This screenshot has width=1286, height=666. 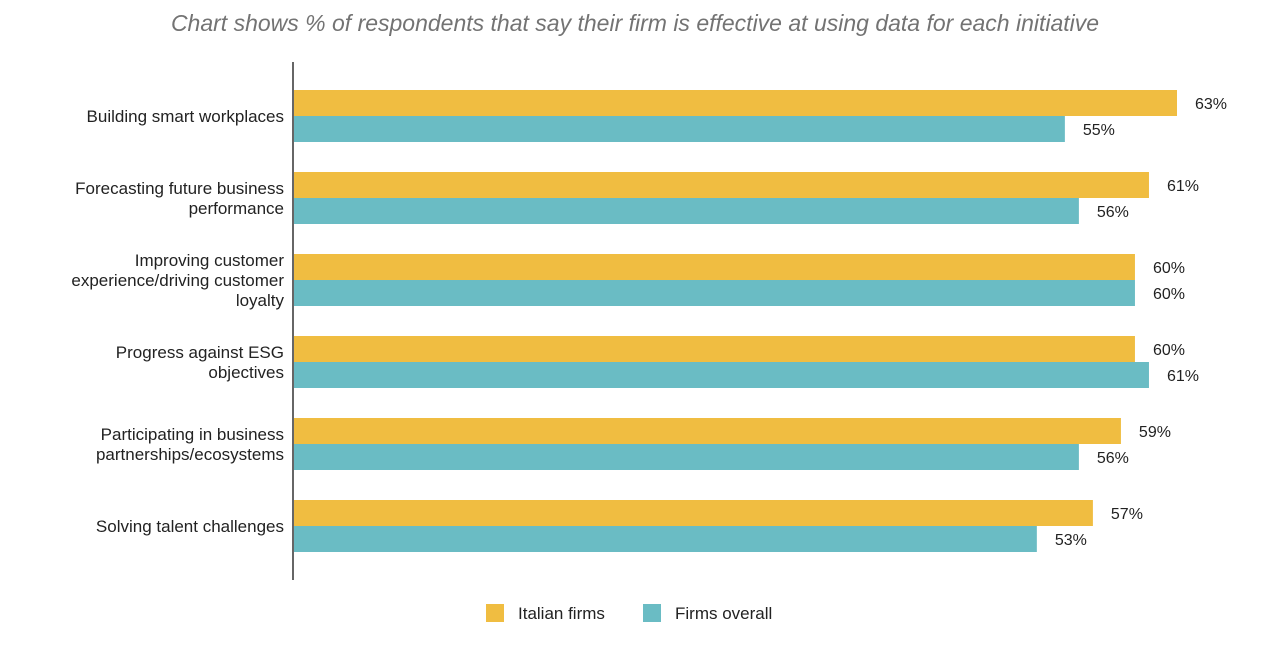 I want to click on category-label-line: Improving customer, so click(x=210, y=260).